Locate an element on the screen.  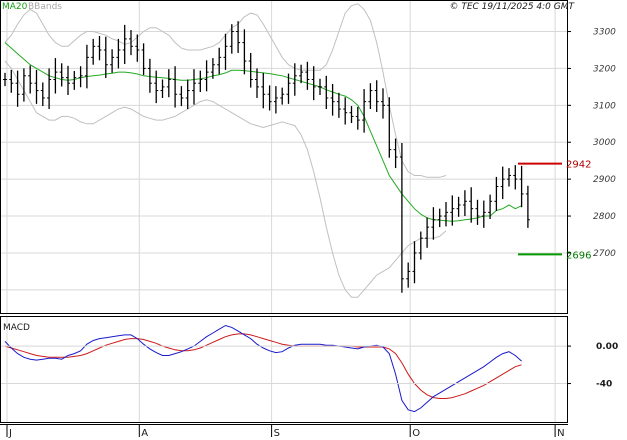
price-tick-label: 2700 is located at coordinates (604, 254).